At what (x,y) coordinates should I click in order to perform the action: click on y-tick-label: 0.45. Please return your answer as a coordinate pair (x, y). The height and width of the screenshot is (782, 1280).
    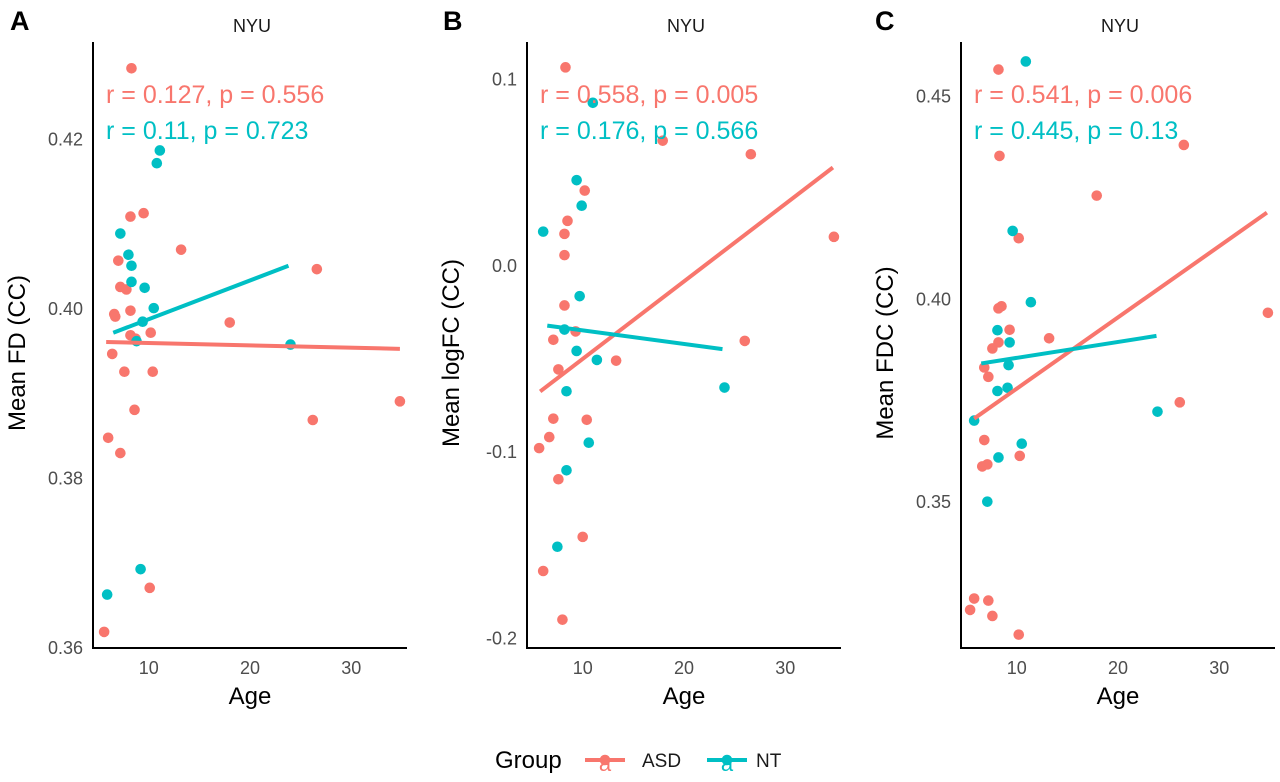
    Looking at the image, I should click on (933, 97).